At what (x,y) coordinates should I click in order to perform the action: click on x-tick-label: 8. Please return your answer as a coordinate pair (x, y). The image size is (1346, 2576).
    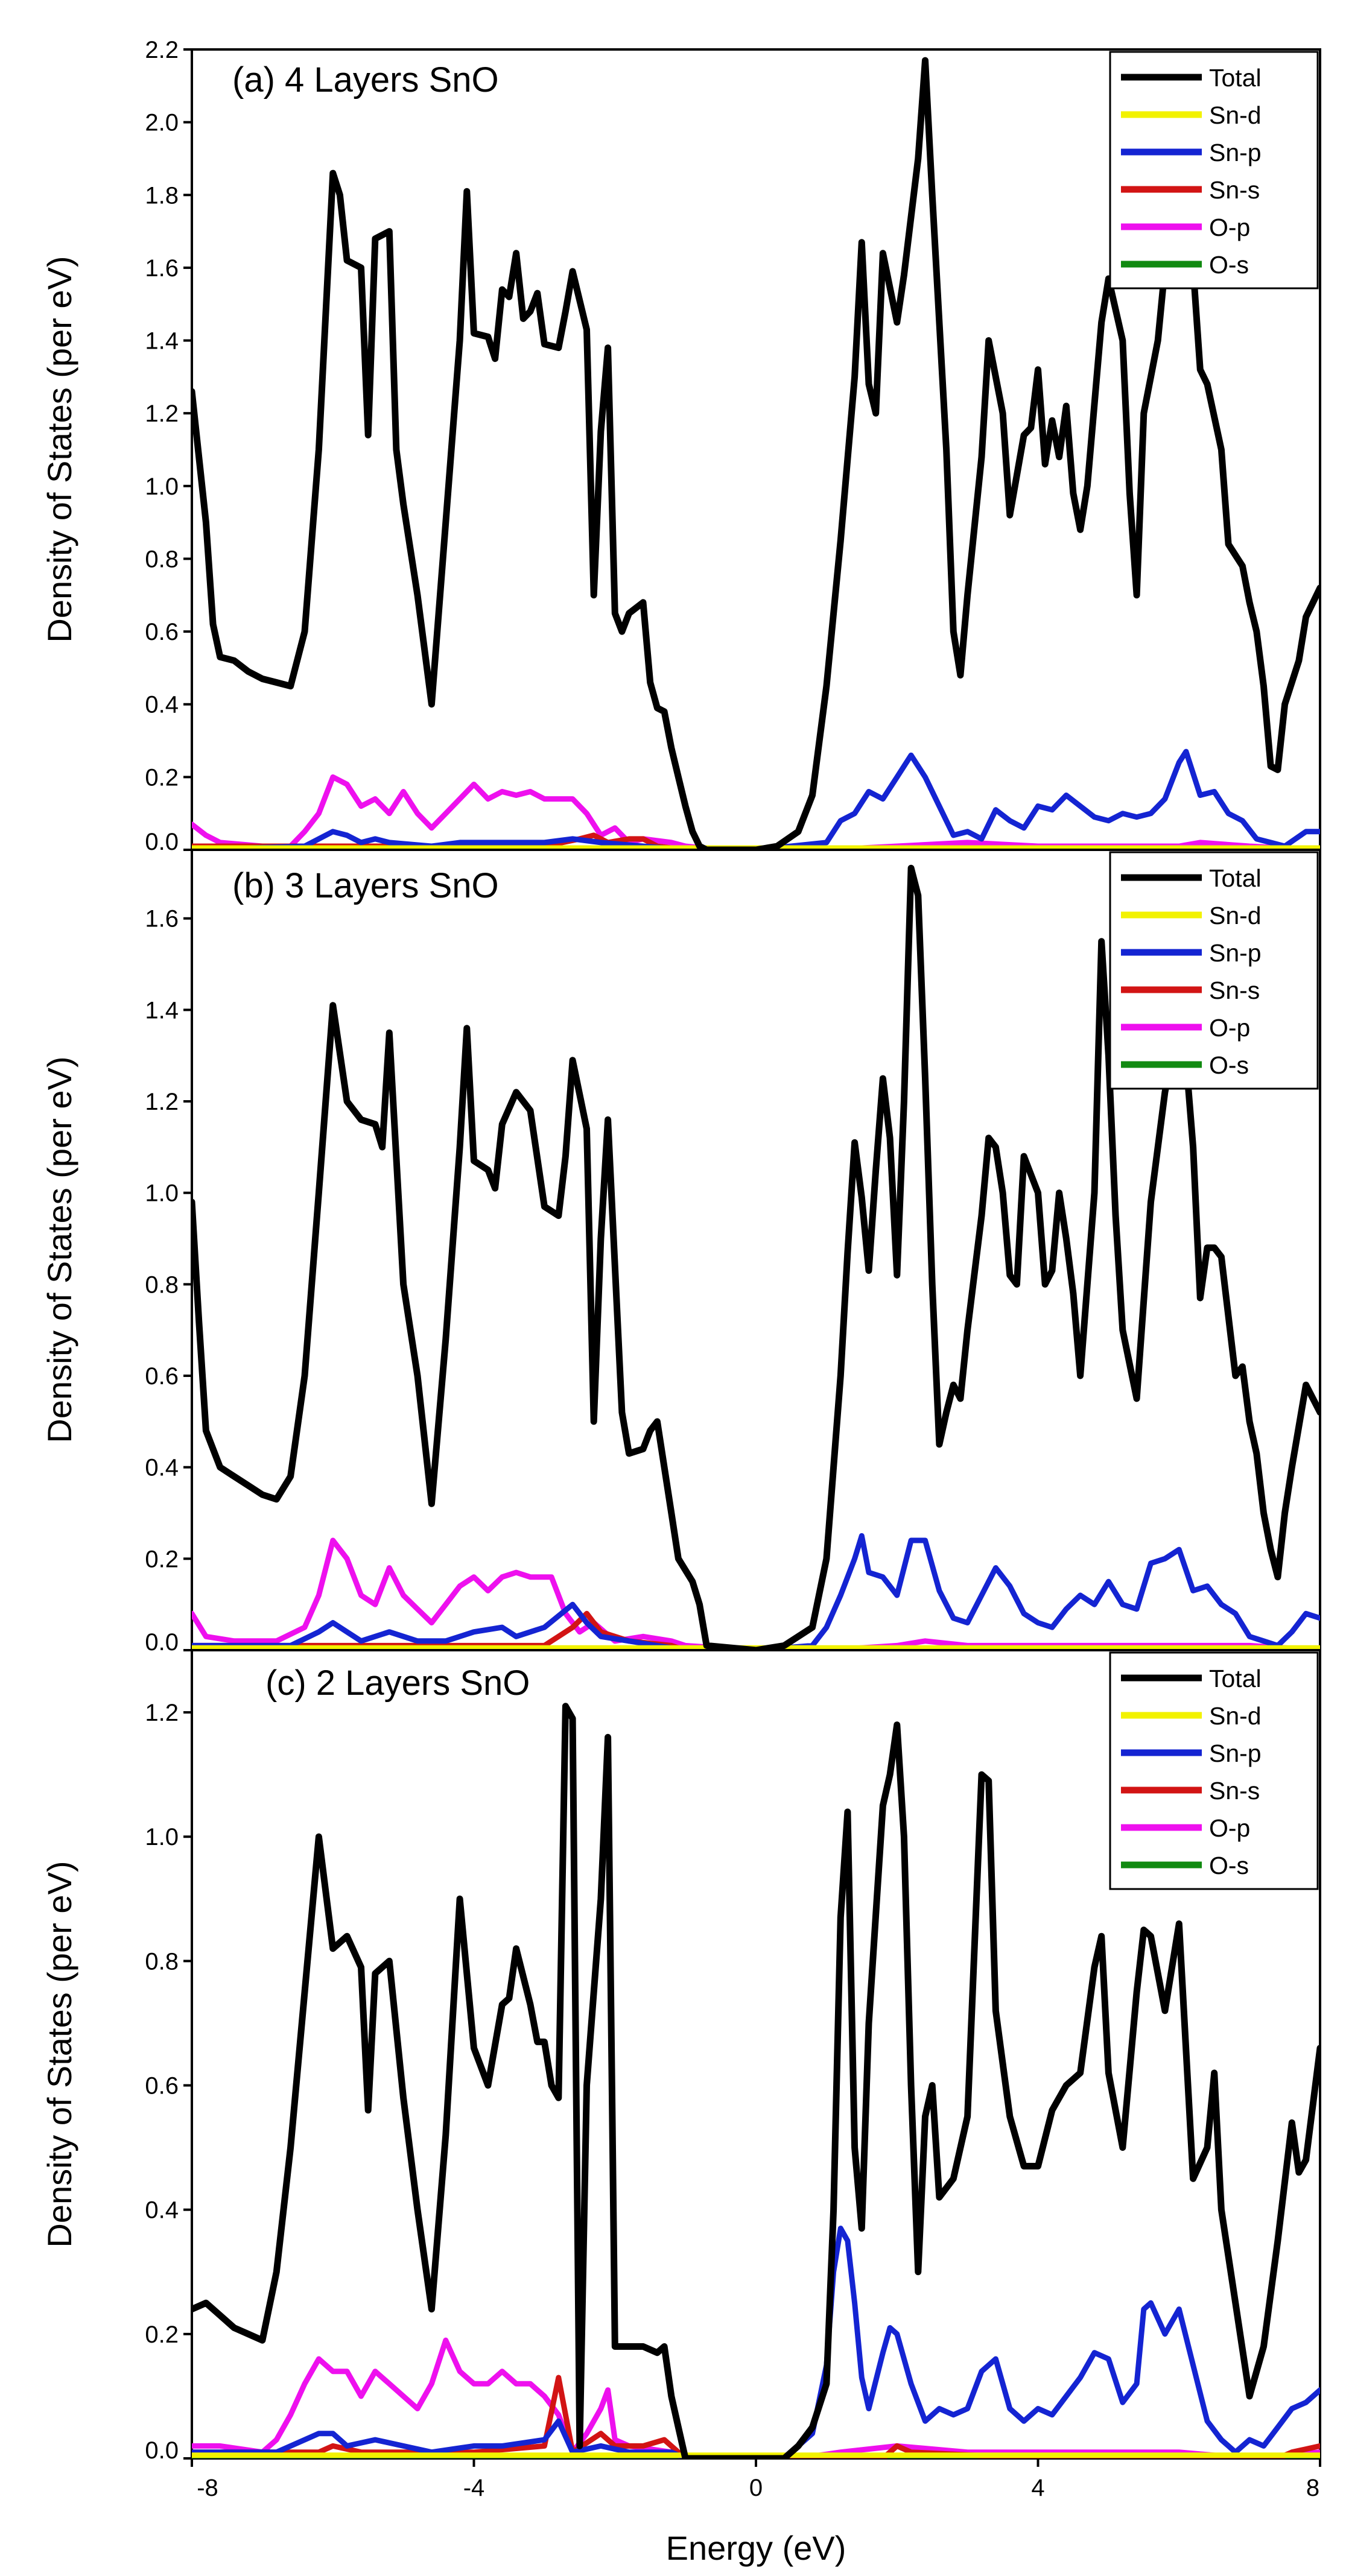
    Looking at the image, I should click on (1312, 2488).